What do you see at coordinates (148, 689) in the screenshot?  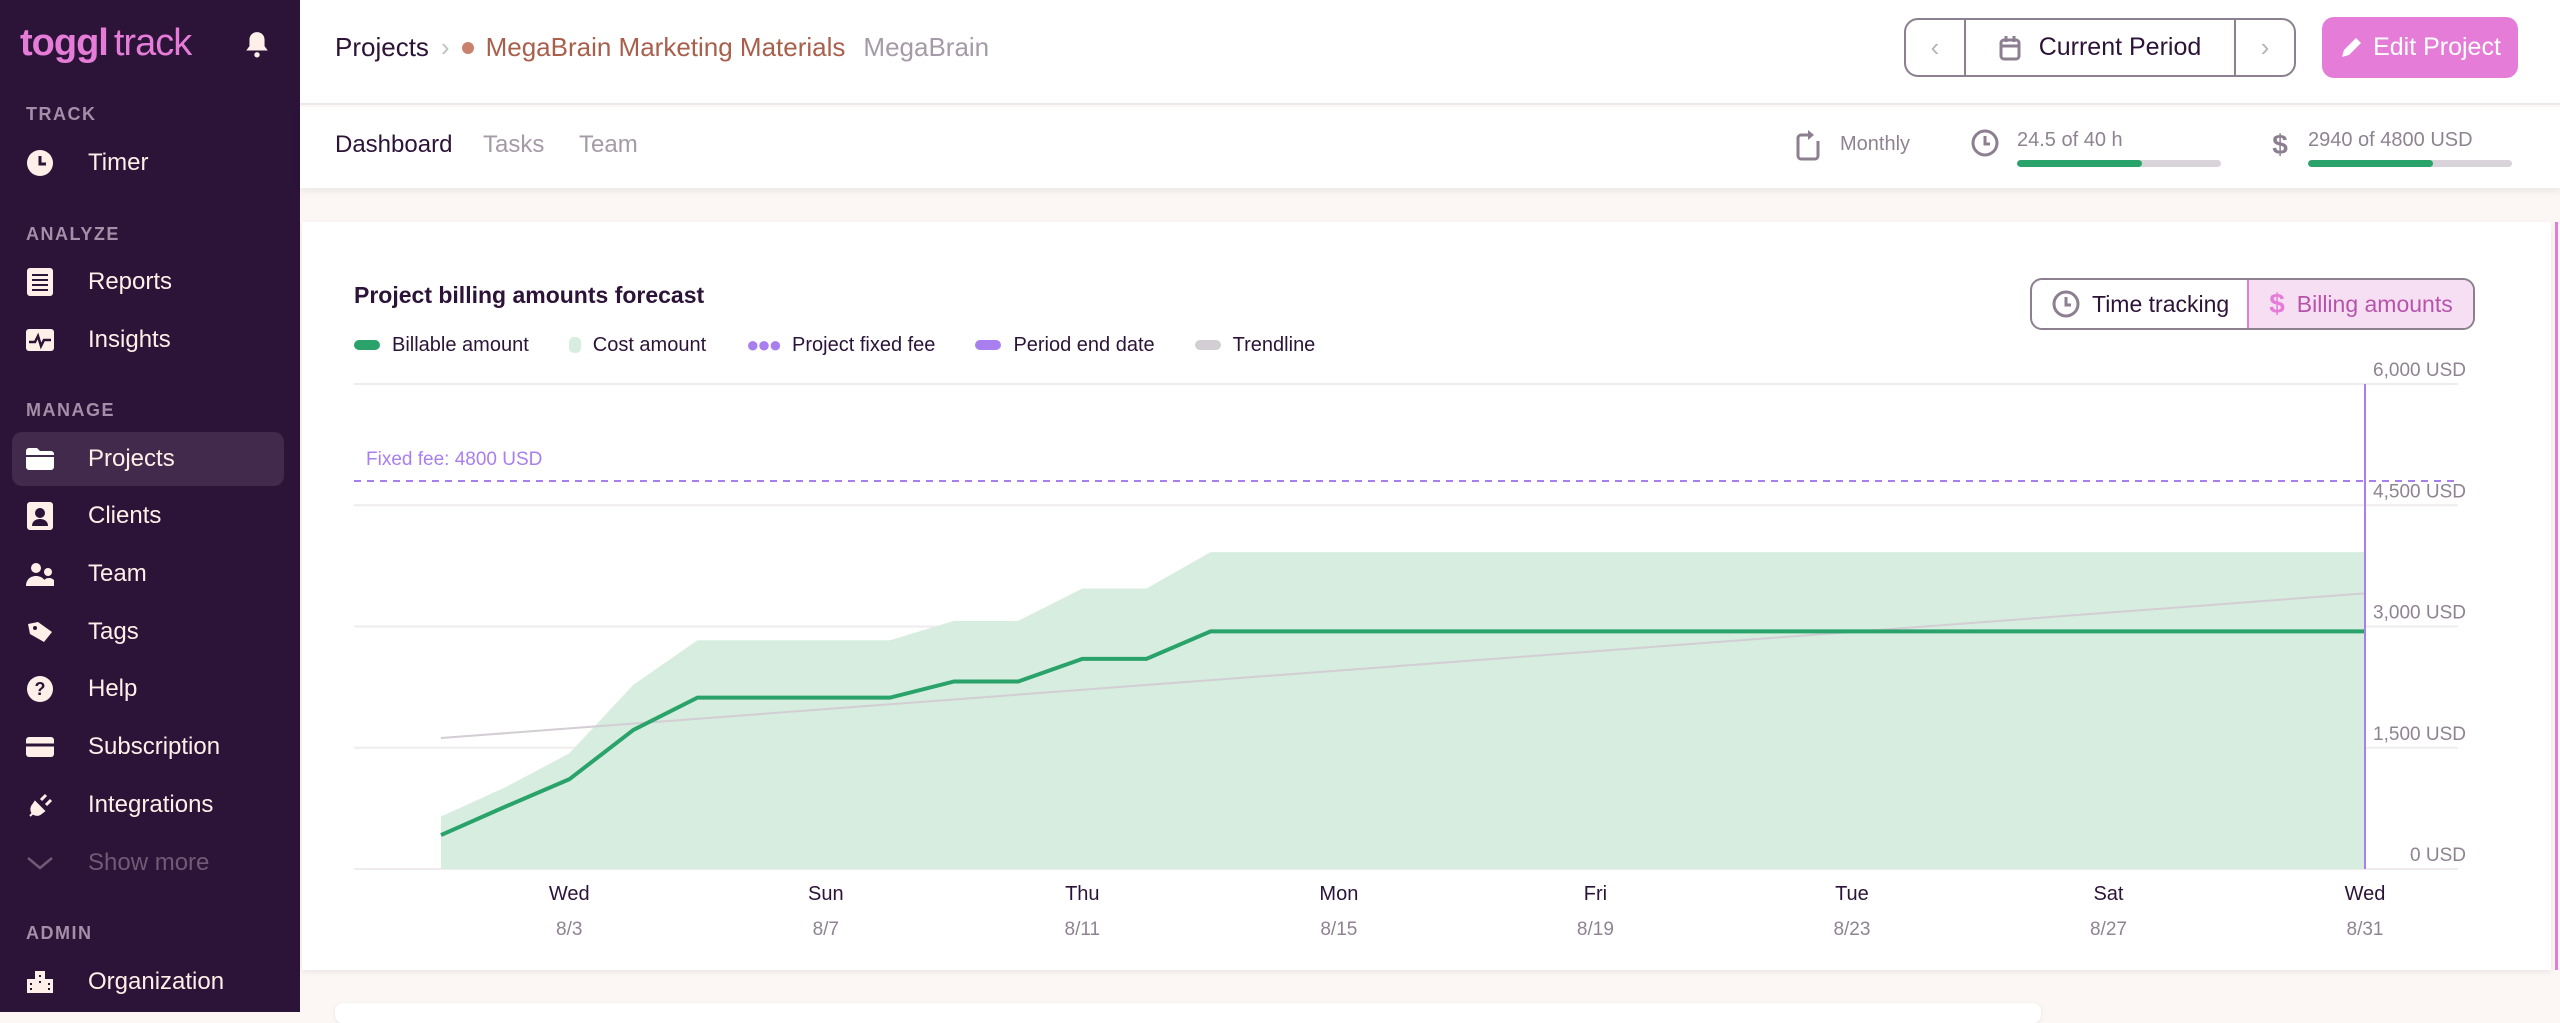 I see `sidebar-item-help: ? Help` at bounding box center [148, 689].